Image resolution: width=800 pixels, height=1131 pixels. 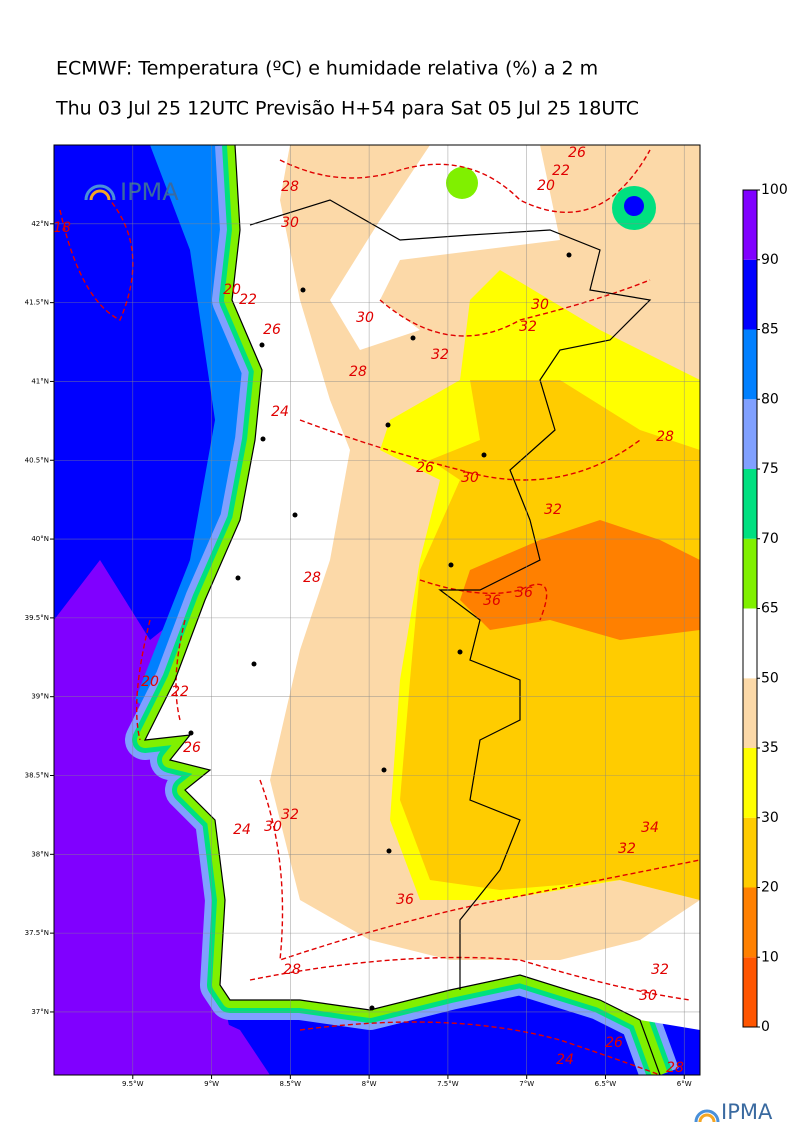 I want to click on contour-label: 18, so click(x=62, y=228).